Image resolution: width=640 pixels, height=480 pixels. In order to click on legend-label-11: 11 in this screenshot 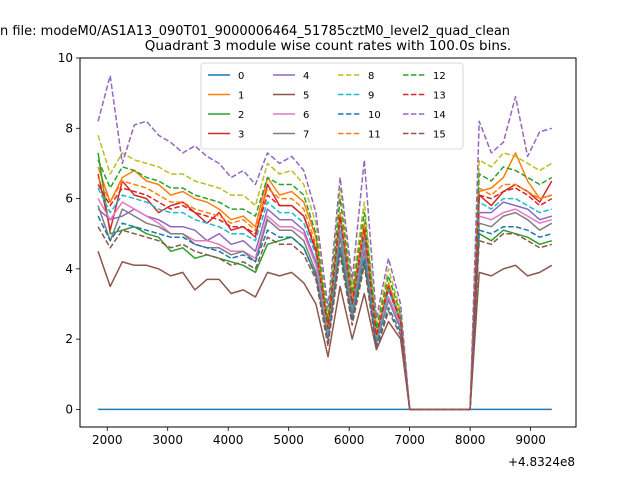, I will do `click(374, 135)`.